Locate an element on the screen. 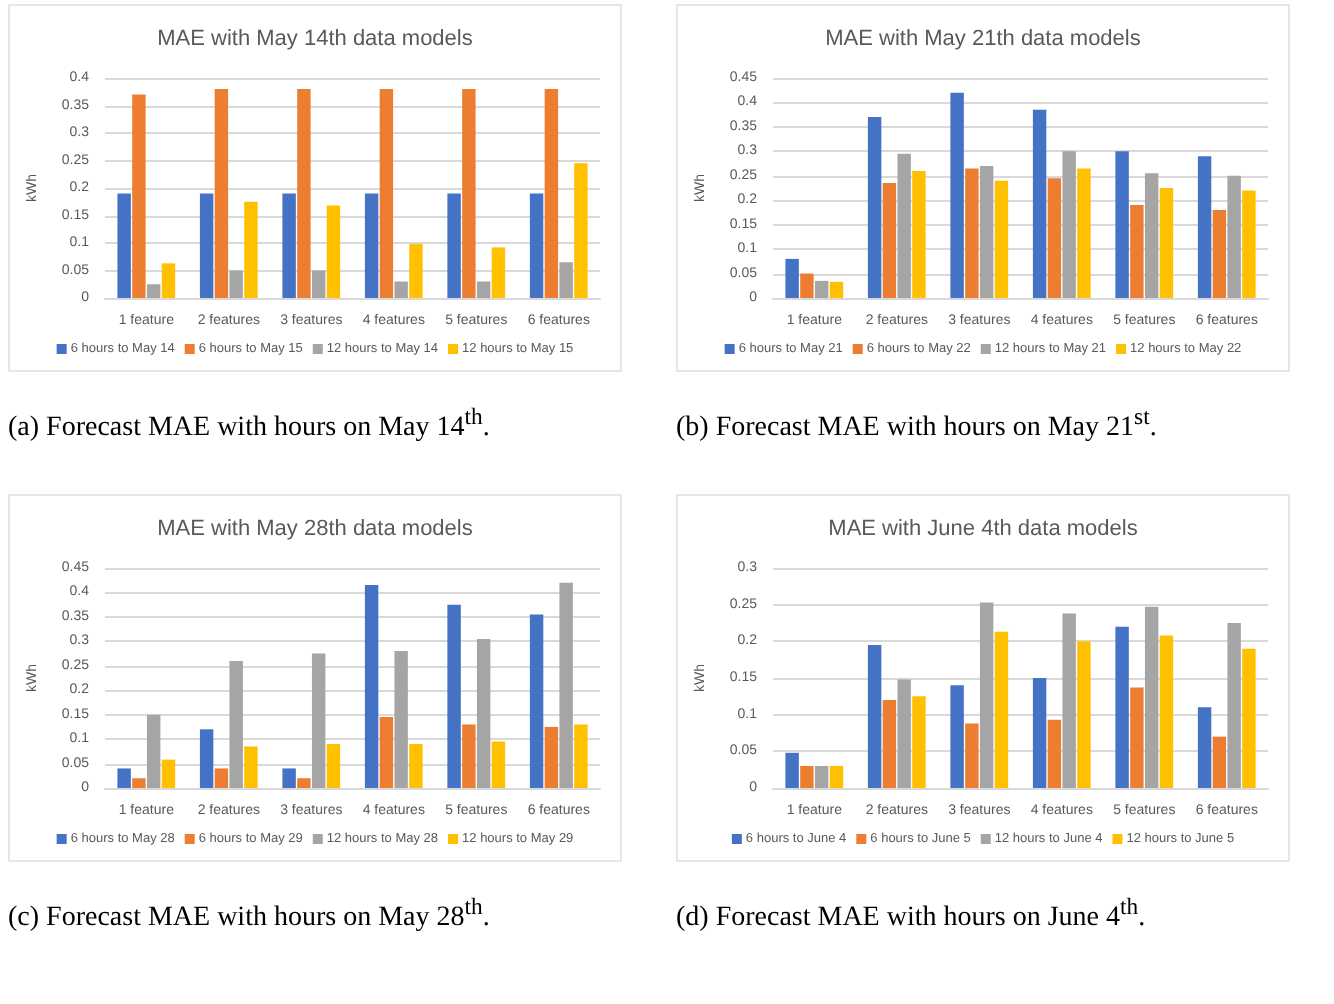 This screenshot has height=1004, width=1334. text: (b) Forecast MAE with hours on May 21$^{st}$. is located at coordinates (917, 424).